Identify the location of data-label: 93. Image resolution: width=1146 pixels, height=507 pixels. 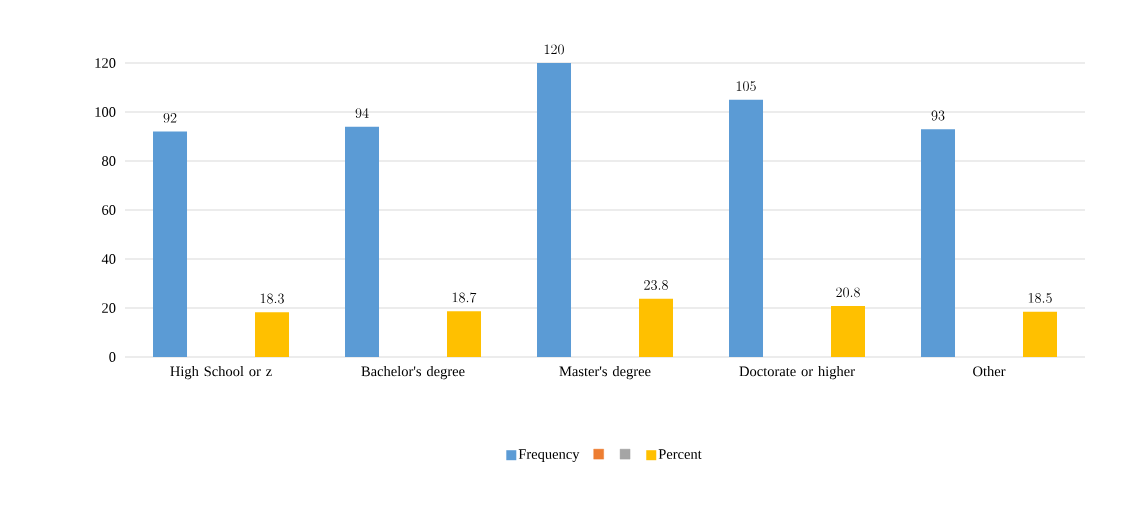
(938, 115).